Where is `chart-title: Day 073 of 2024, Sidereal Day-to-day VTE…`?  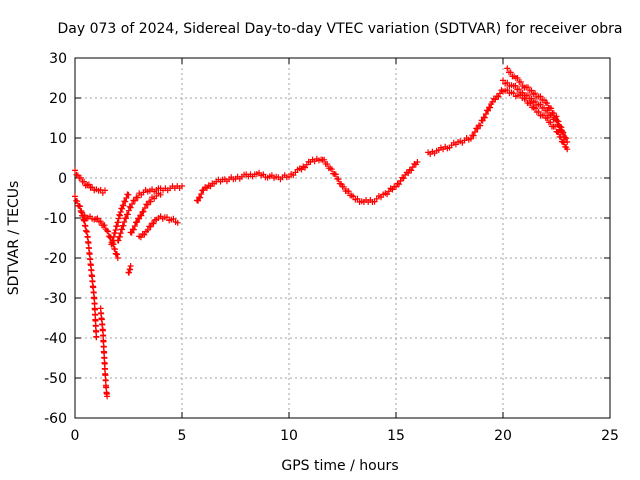
chart-title: Day 073 of 2024, Sidereal Day-to-day VTE… is located at coordinates (339, 29).